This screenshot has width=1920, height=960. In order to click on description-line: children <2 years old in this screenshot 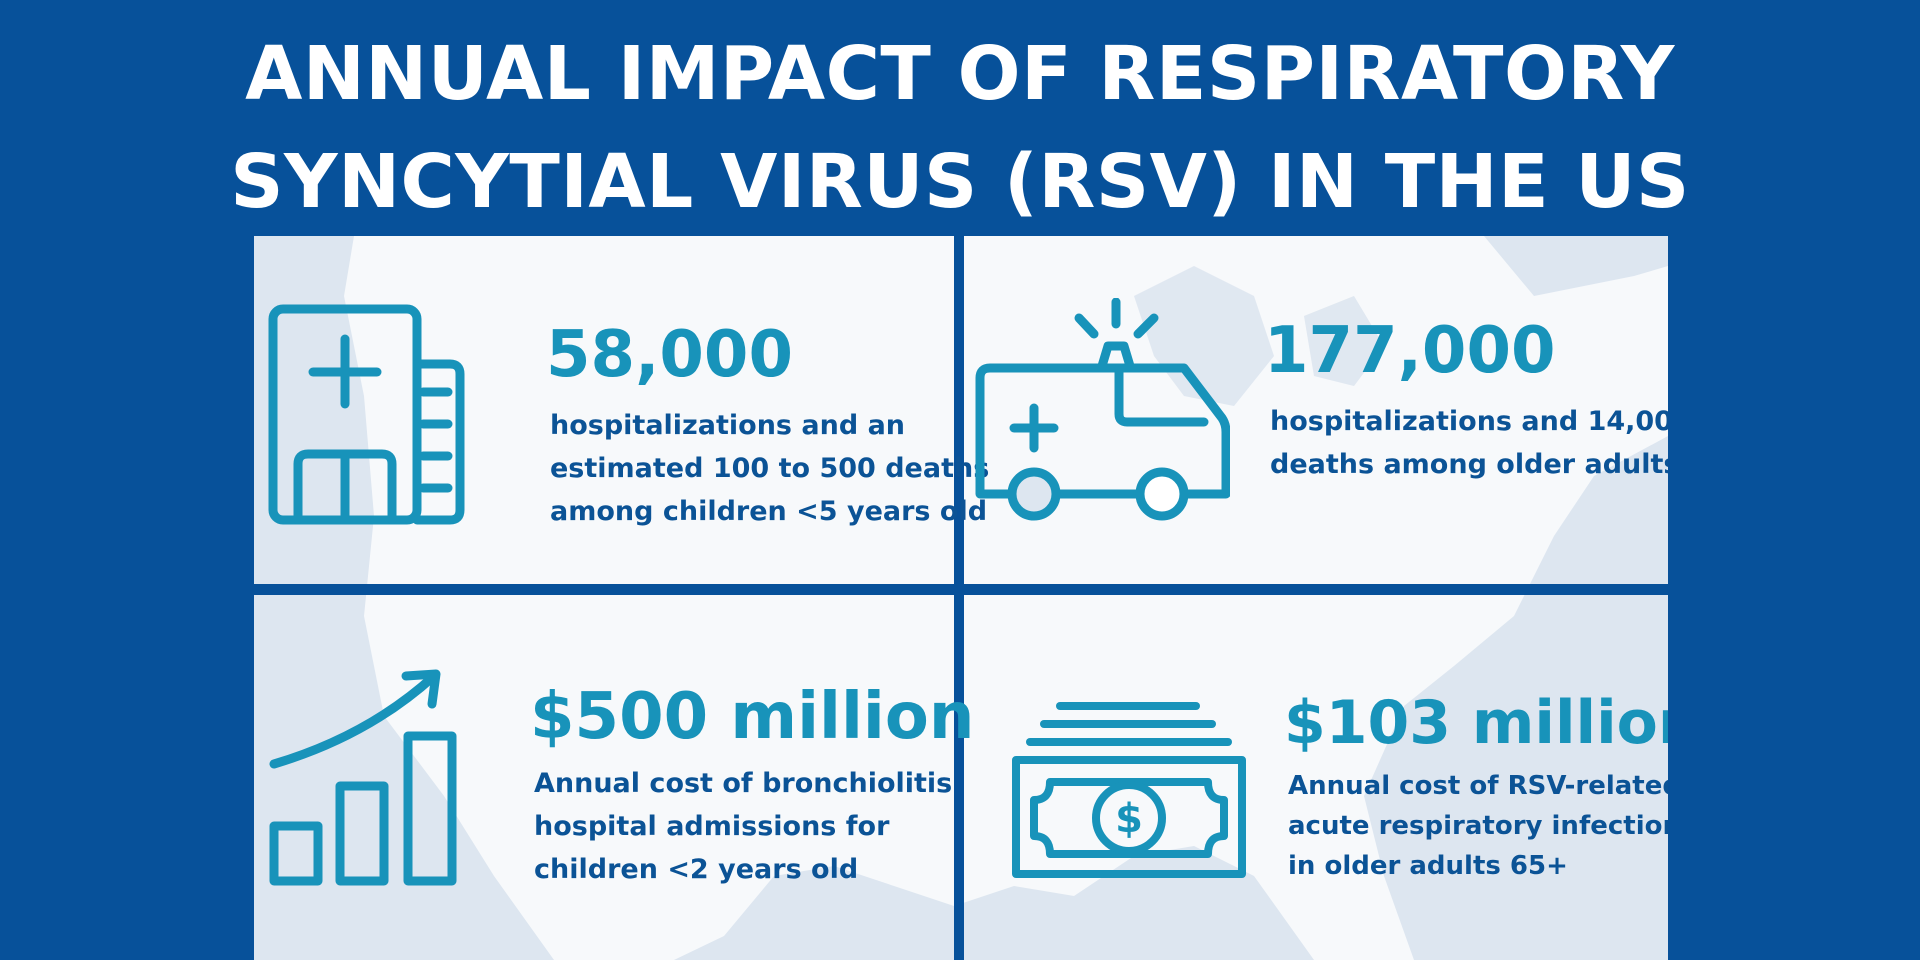, I will do `click(696, 869)`.